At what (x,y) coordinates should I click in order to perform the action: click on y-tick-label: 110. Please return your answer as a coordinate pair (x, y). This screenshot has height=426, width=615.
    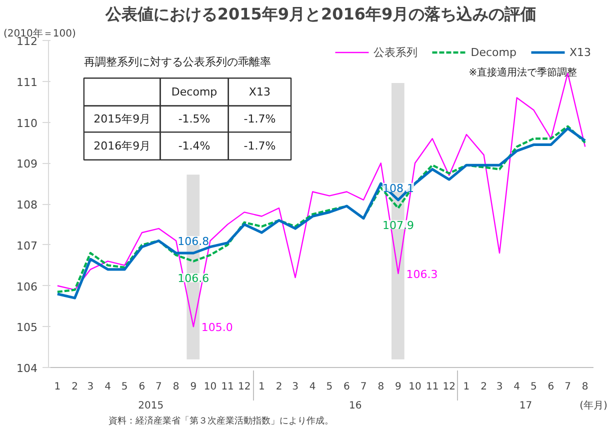
    Looking at the image, I should click on (27, 123).